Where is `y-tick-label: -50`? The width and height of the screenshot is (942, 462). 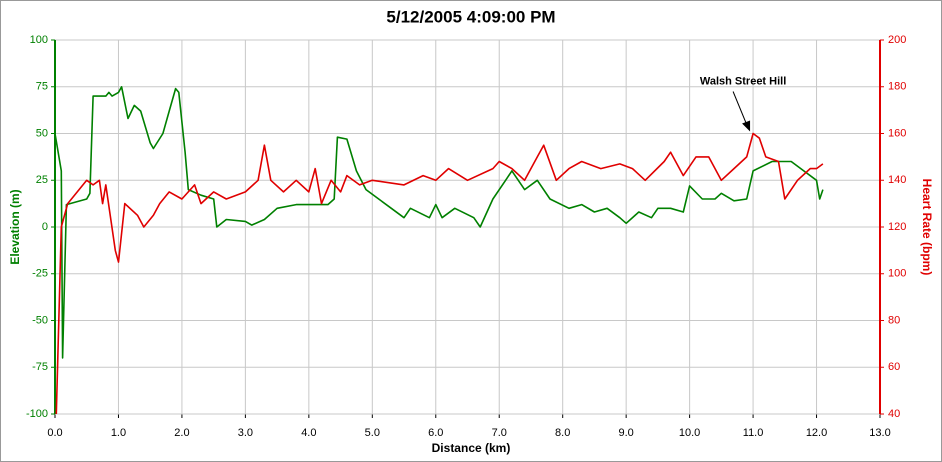
y-tick-label: -50 is located at coordinates (40, 320).